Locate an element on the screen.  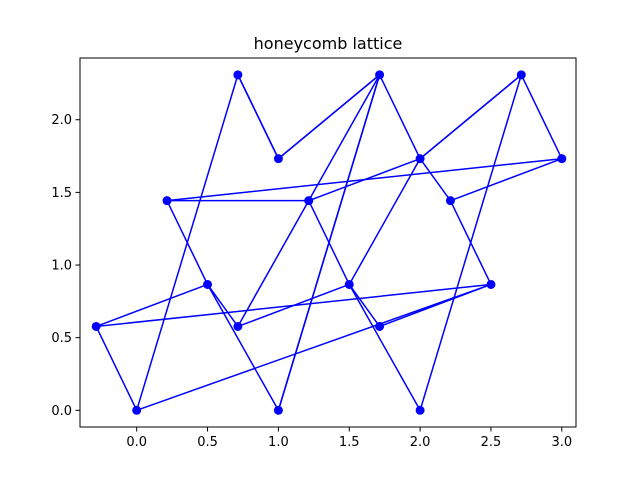
x-tick-label: 1.5 is located at coordinates (349, 442).